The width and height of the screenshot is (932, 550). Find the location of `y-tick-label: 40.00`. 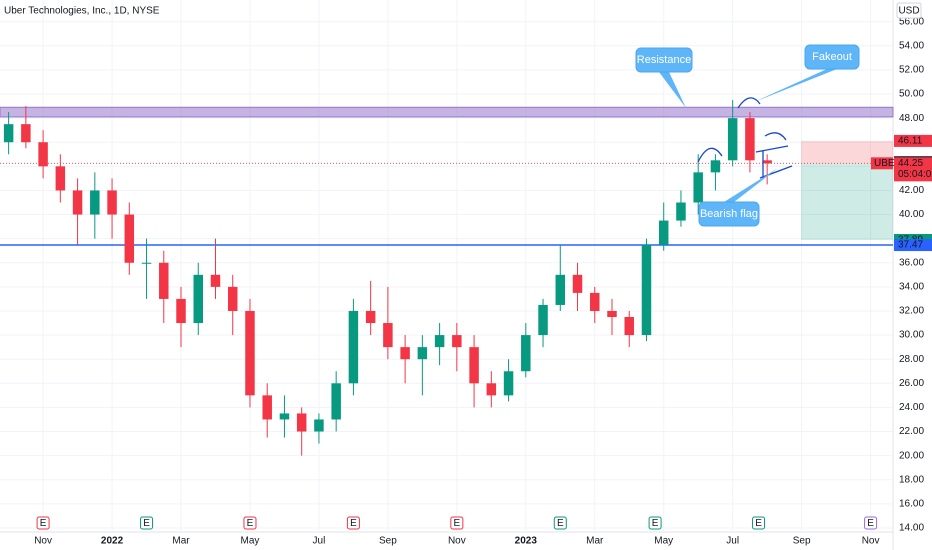

y-tick-label: 40.00 is located at coordinates (911, 214).